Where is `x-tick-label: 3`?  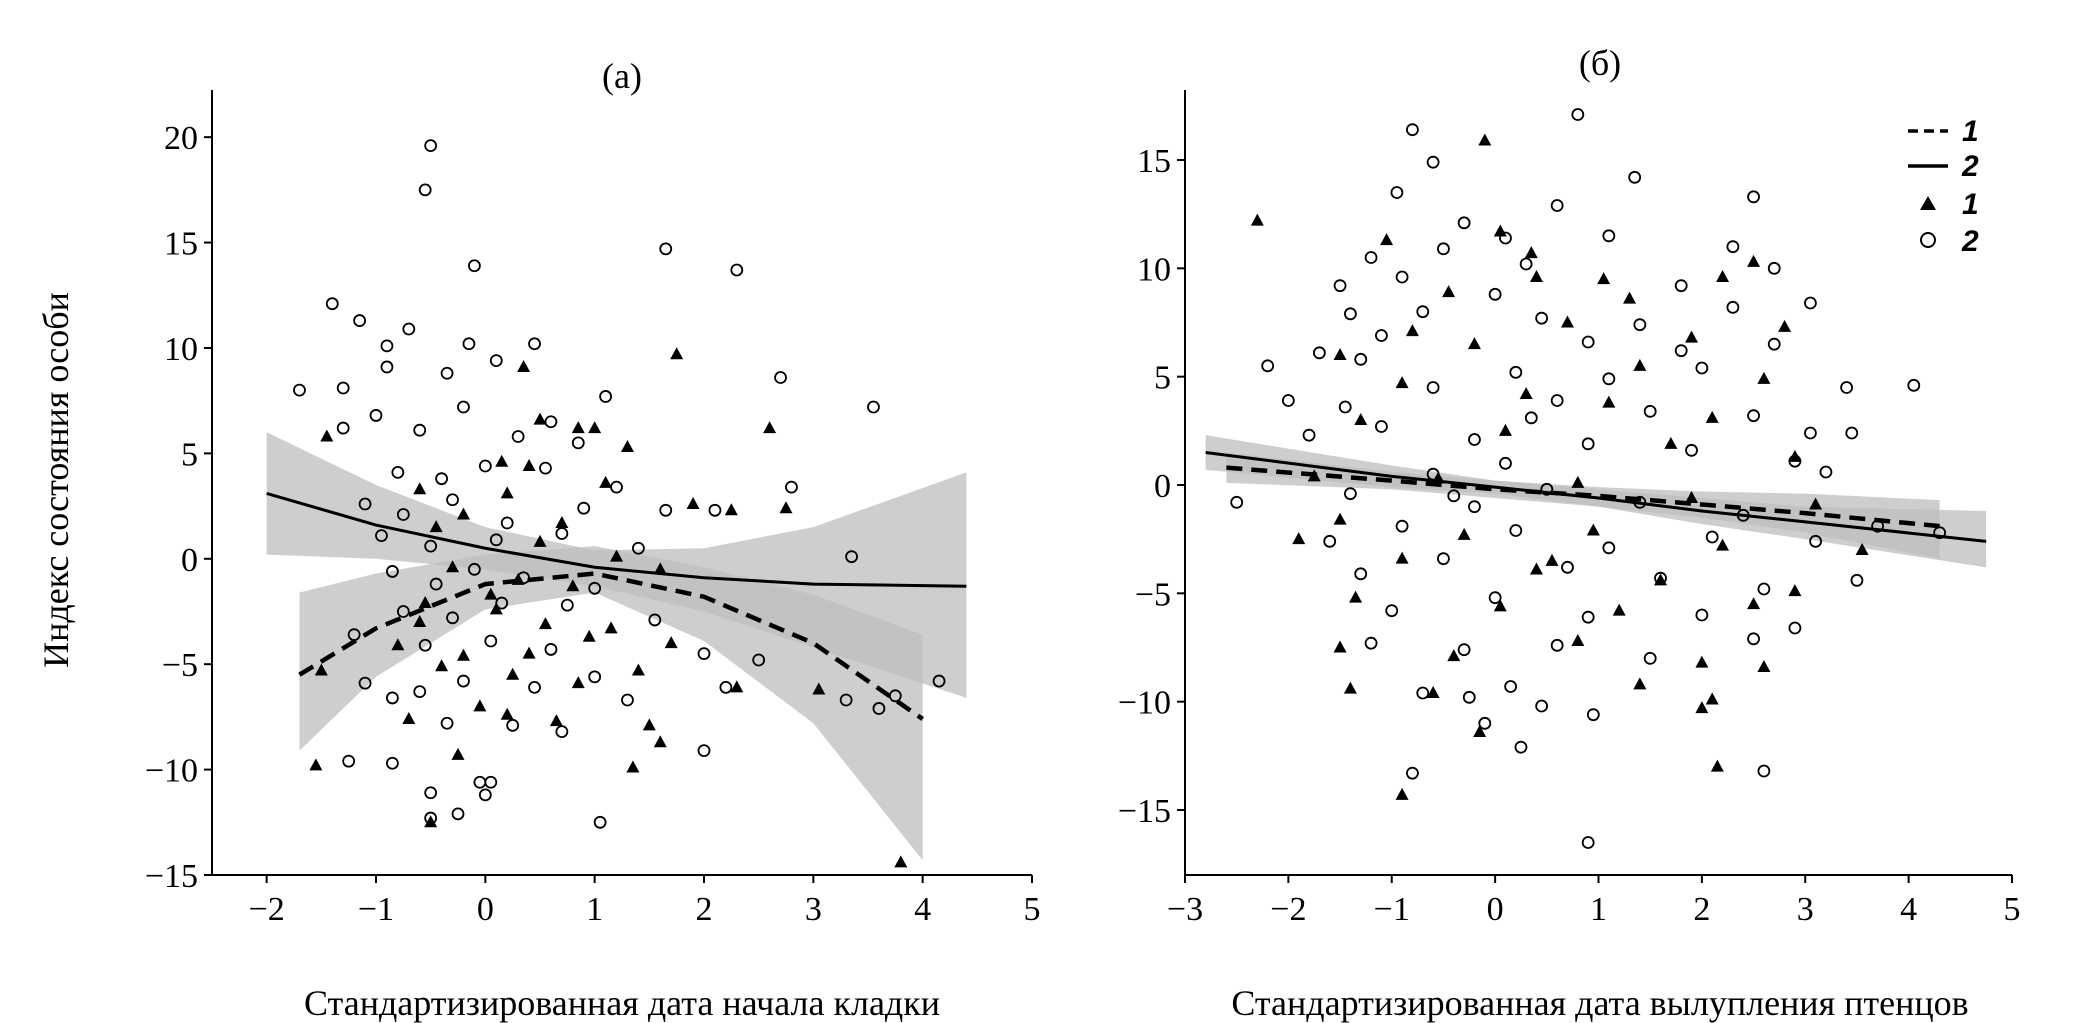
x-tick-label: 3 is located at coordinates (1805, 909).